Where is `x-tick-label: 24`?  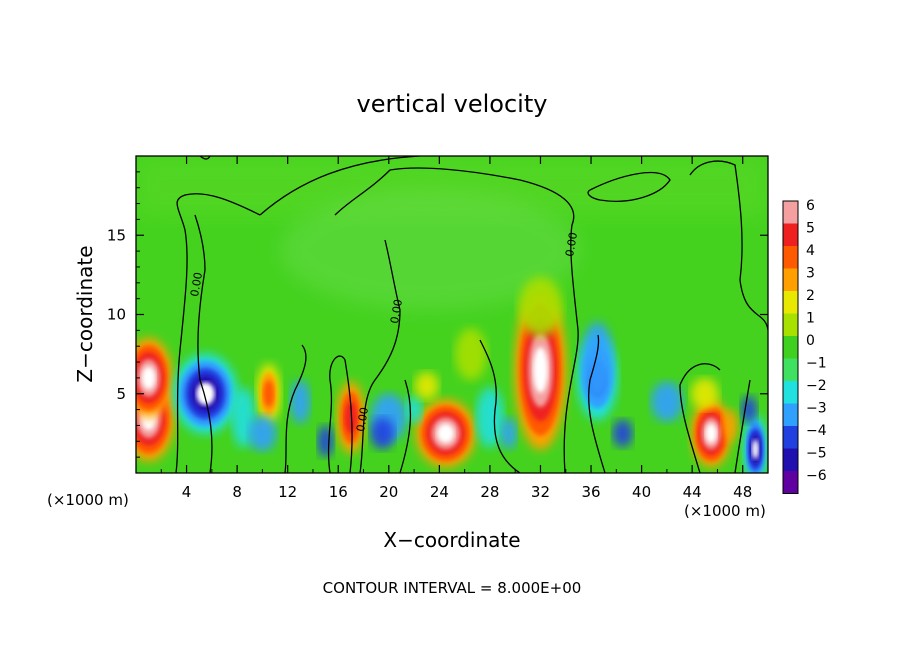 x-tick-label: 24 is located at coordinates (439, 492).